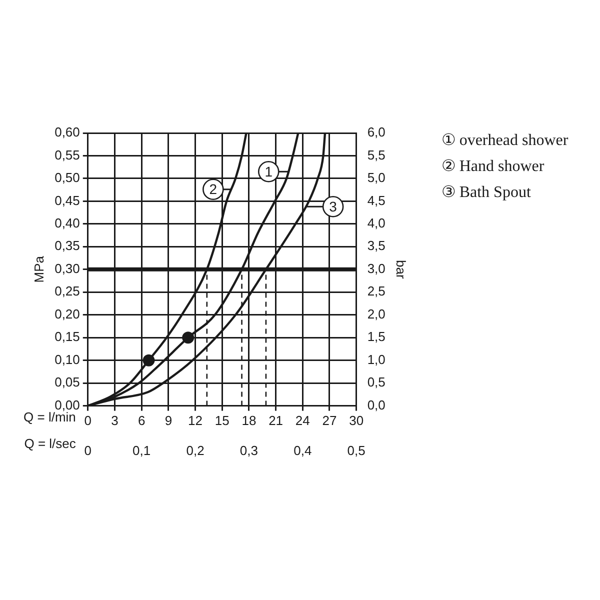 This screenshot has width=600, height=600. What do you see at coordinates (486, 193) in the screenshot?
I see `text: ③ Bath Spout` at bounding box center [486, 193].